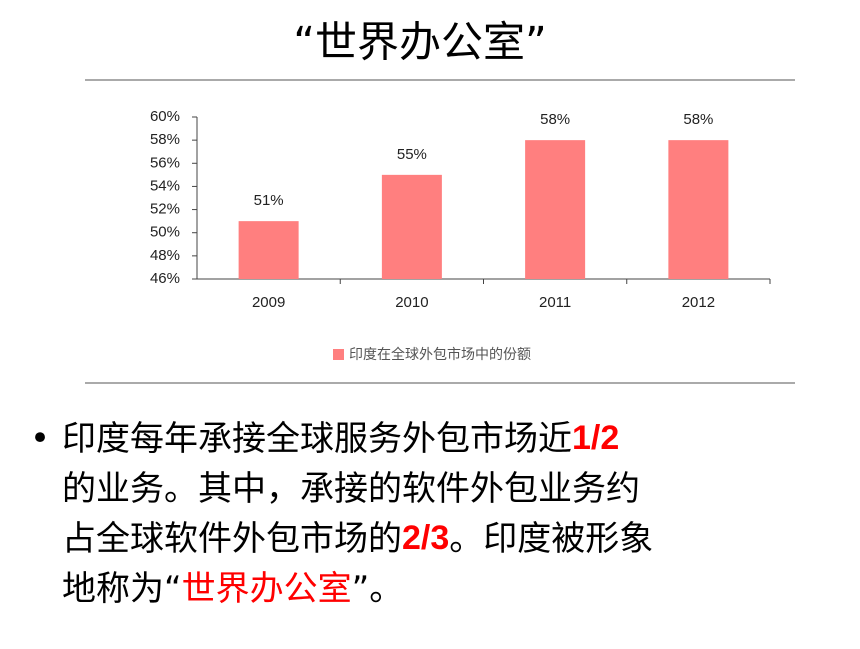 Image resolution: width=860 pixels, height=649 pixels. Describe the element at coordinates (269, 200) in the screenshot. I see `value-label: 51%` at that location.